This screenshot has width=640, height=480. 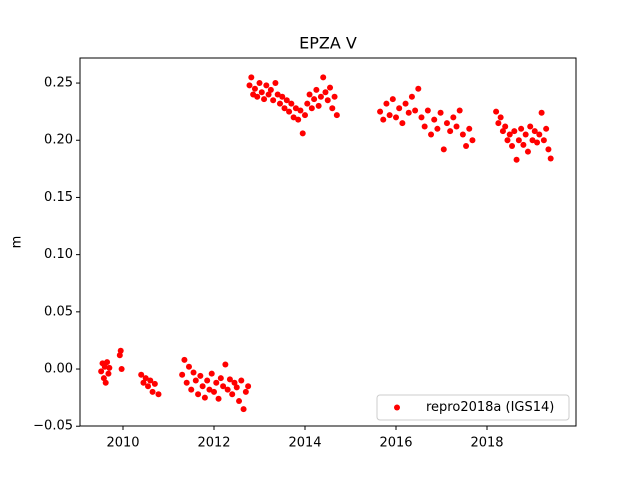 What do you see at coordinates (58, 254) in the screenshot?
I see `y-tick-label: 0.10` at bounding box center [58, 254].